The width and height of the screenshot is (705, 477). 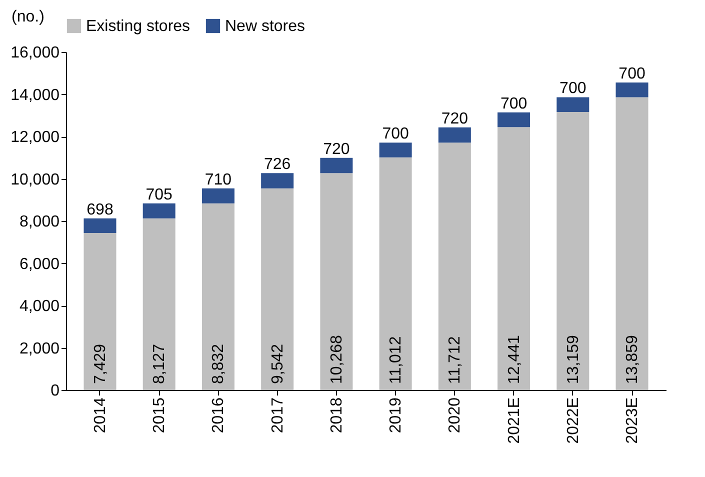 What do you see at coordinates (39, 264) in the screenshot?
I see `y-tick-label: 6,000` at bounding box center [39, 264].